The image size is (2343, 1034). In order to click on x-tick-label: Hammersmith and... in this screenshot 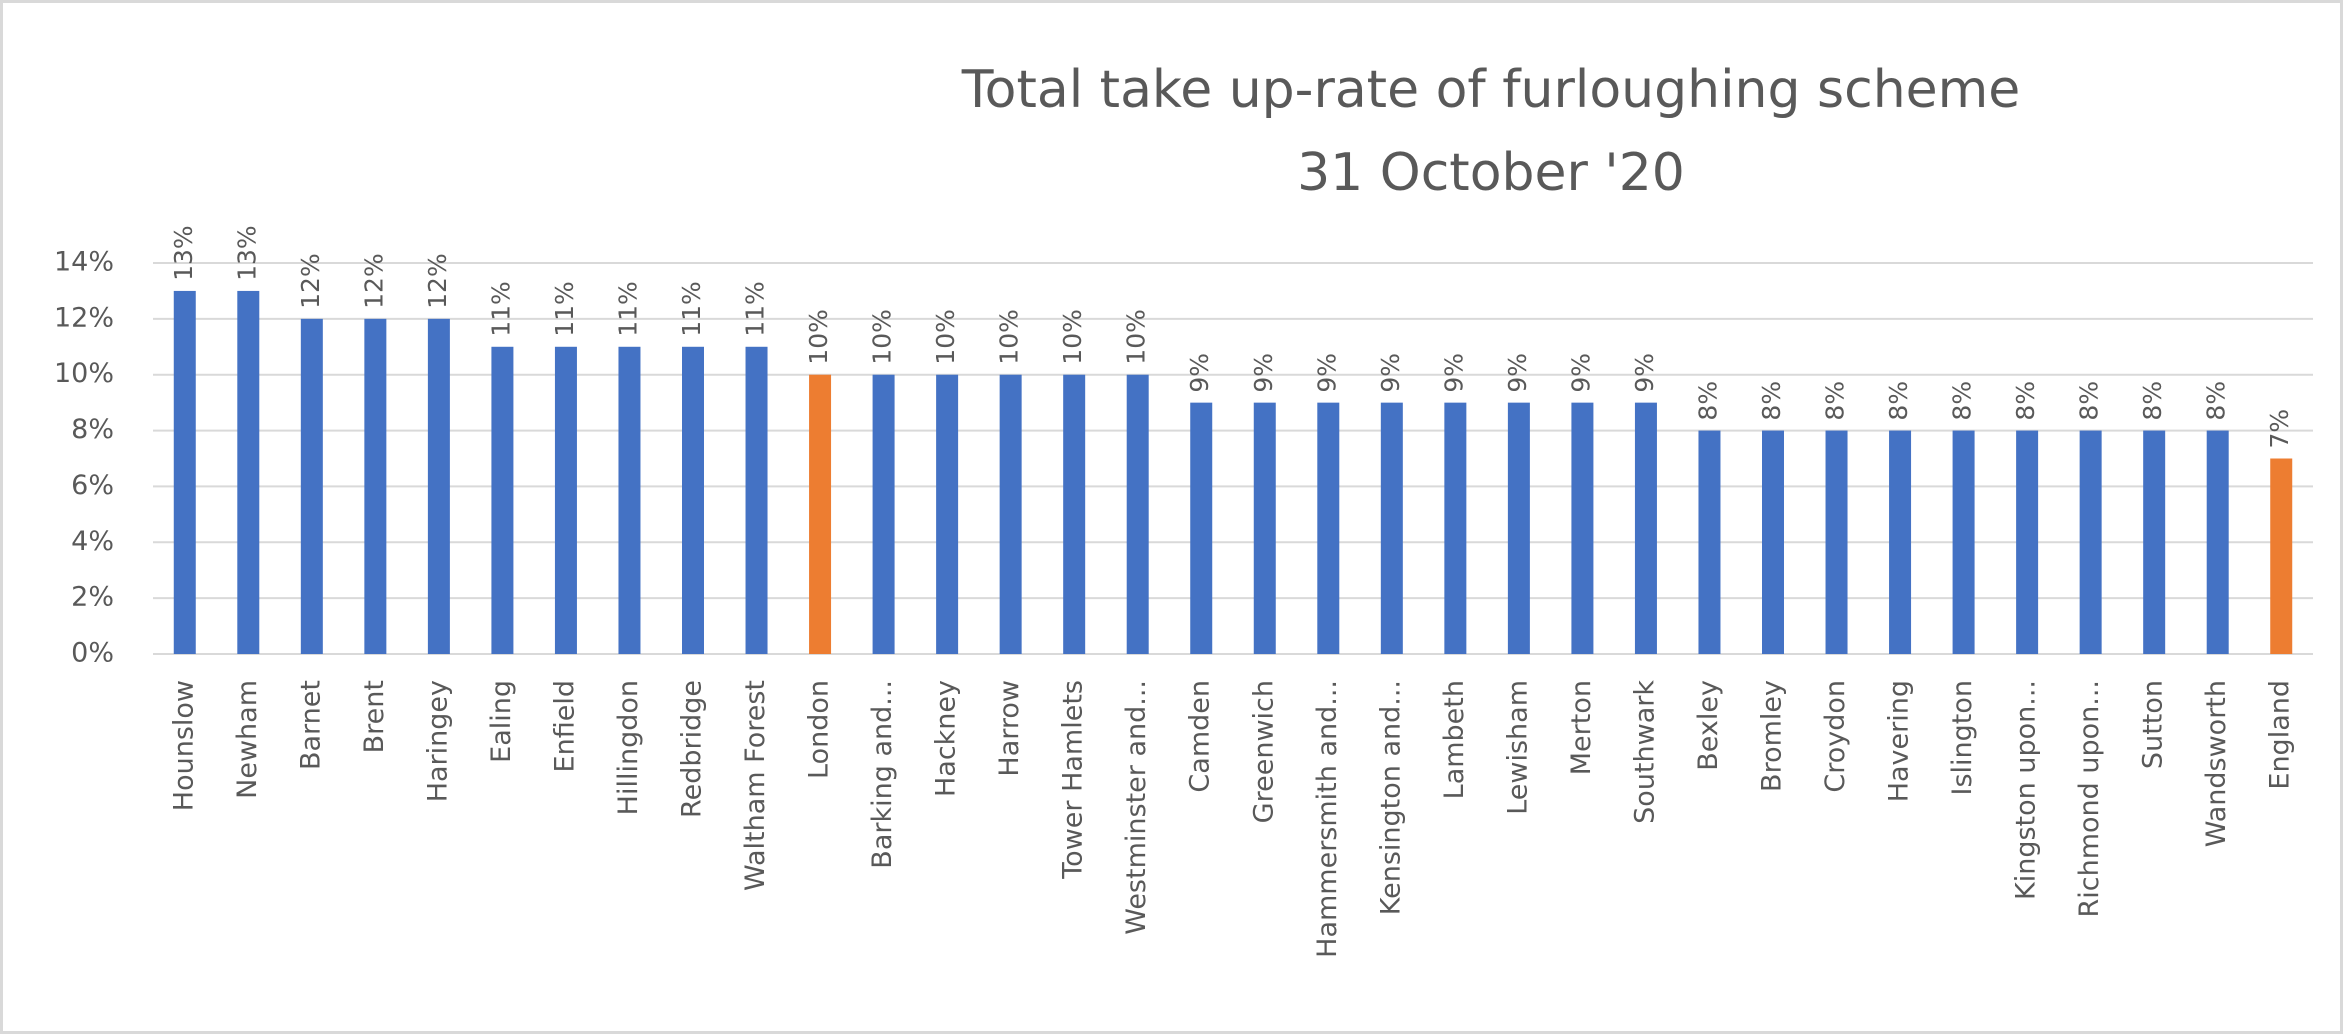, I will do `click(1327, 819)`.